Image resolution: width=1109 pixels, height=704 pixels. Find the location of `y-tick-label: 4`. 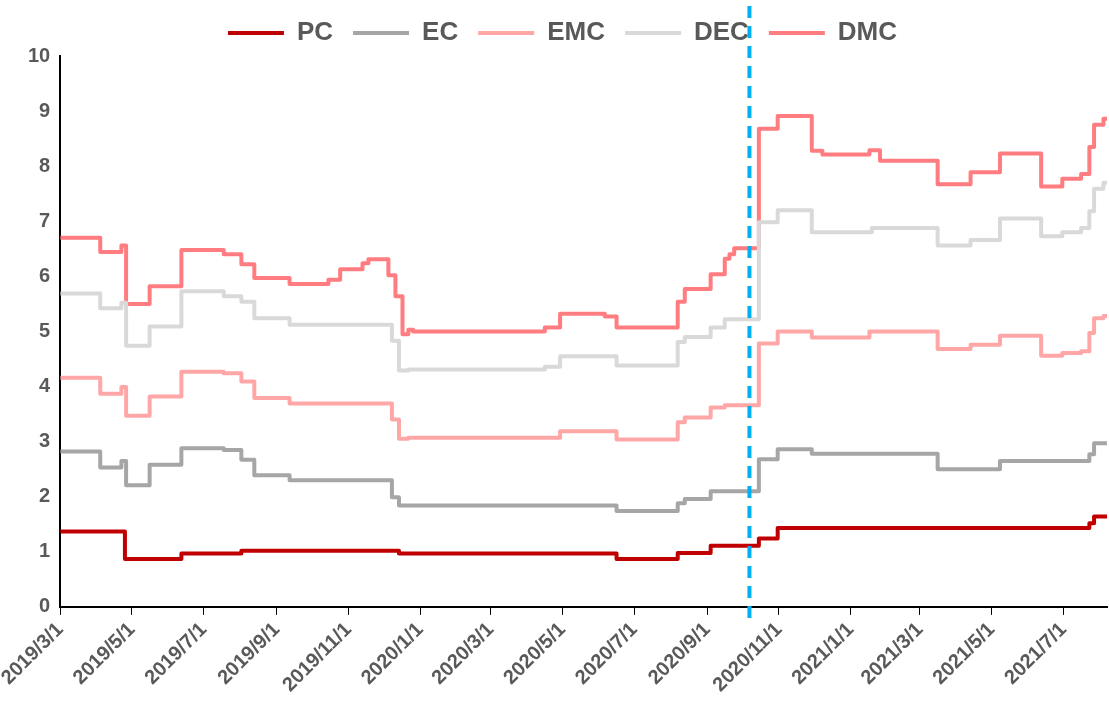

y-tick-label: 4 is located at coordinates (45, 385).